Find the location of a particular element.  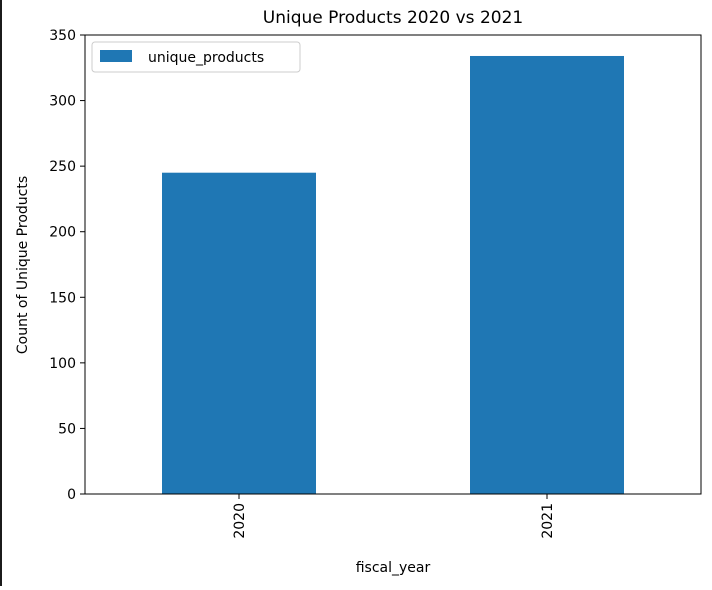

y-tick-label: 200 is located at coordinates (62, 233).